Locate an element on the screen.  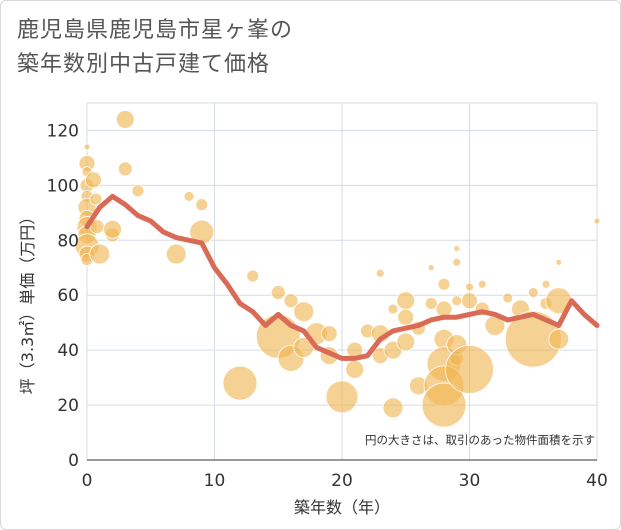
x-tick-label: 40 is located at coordinates (597, 481).